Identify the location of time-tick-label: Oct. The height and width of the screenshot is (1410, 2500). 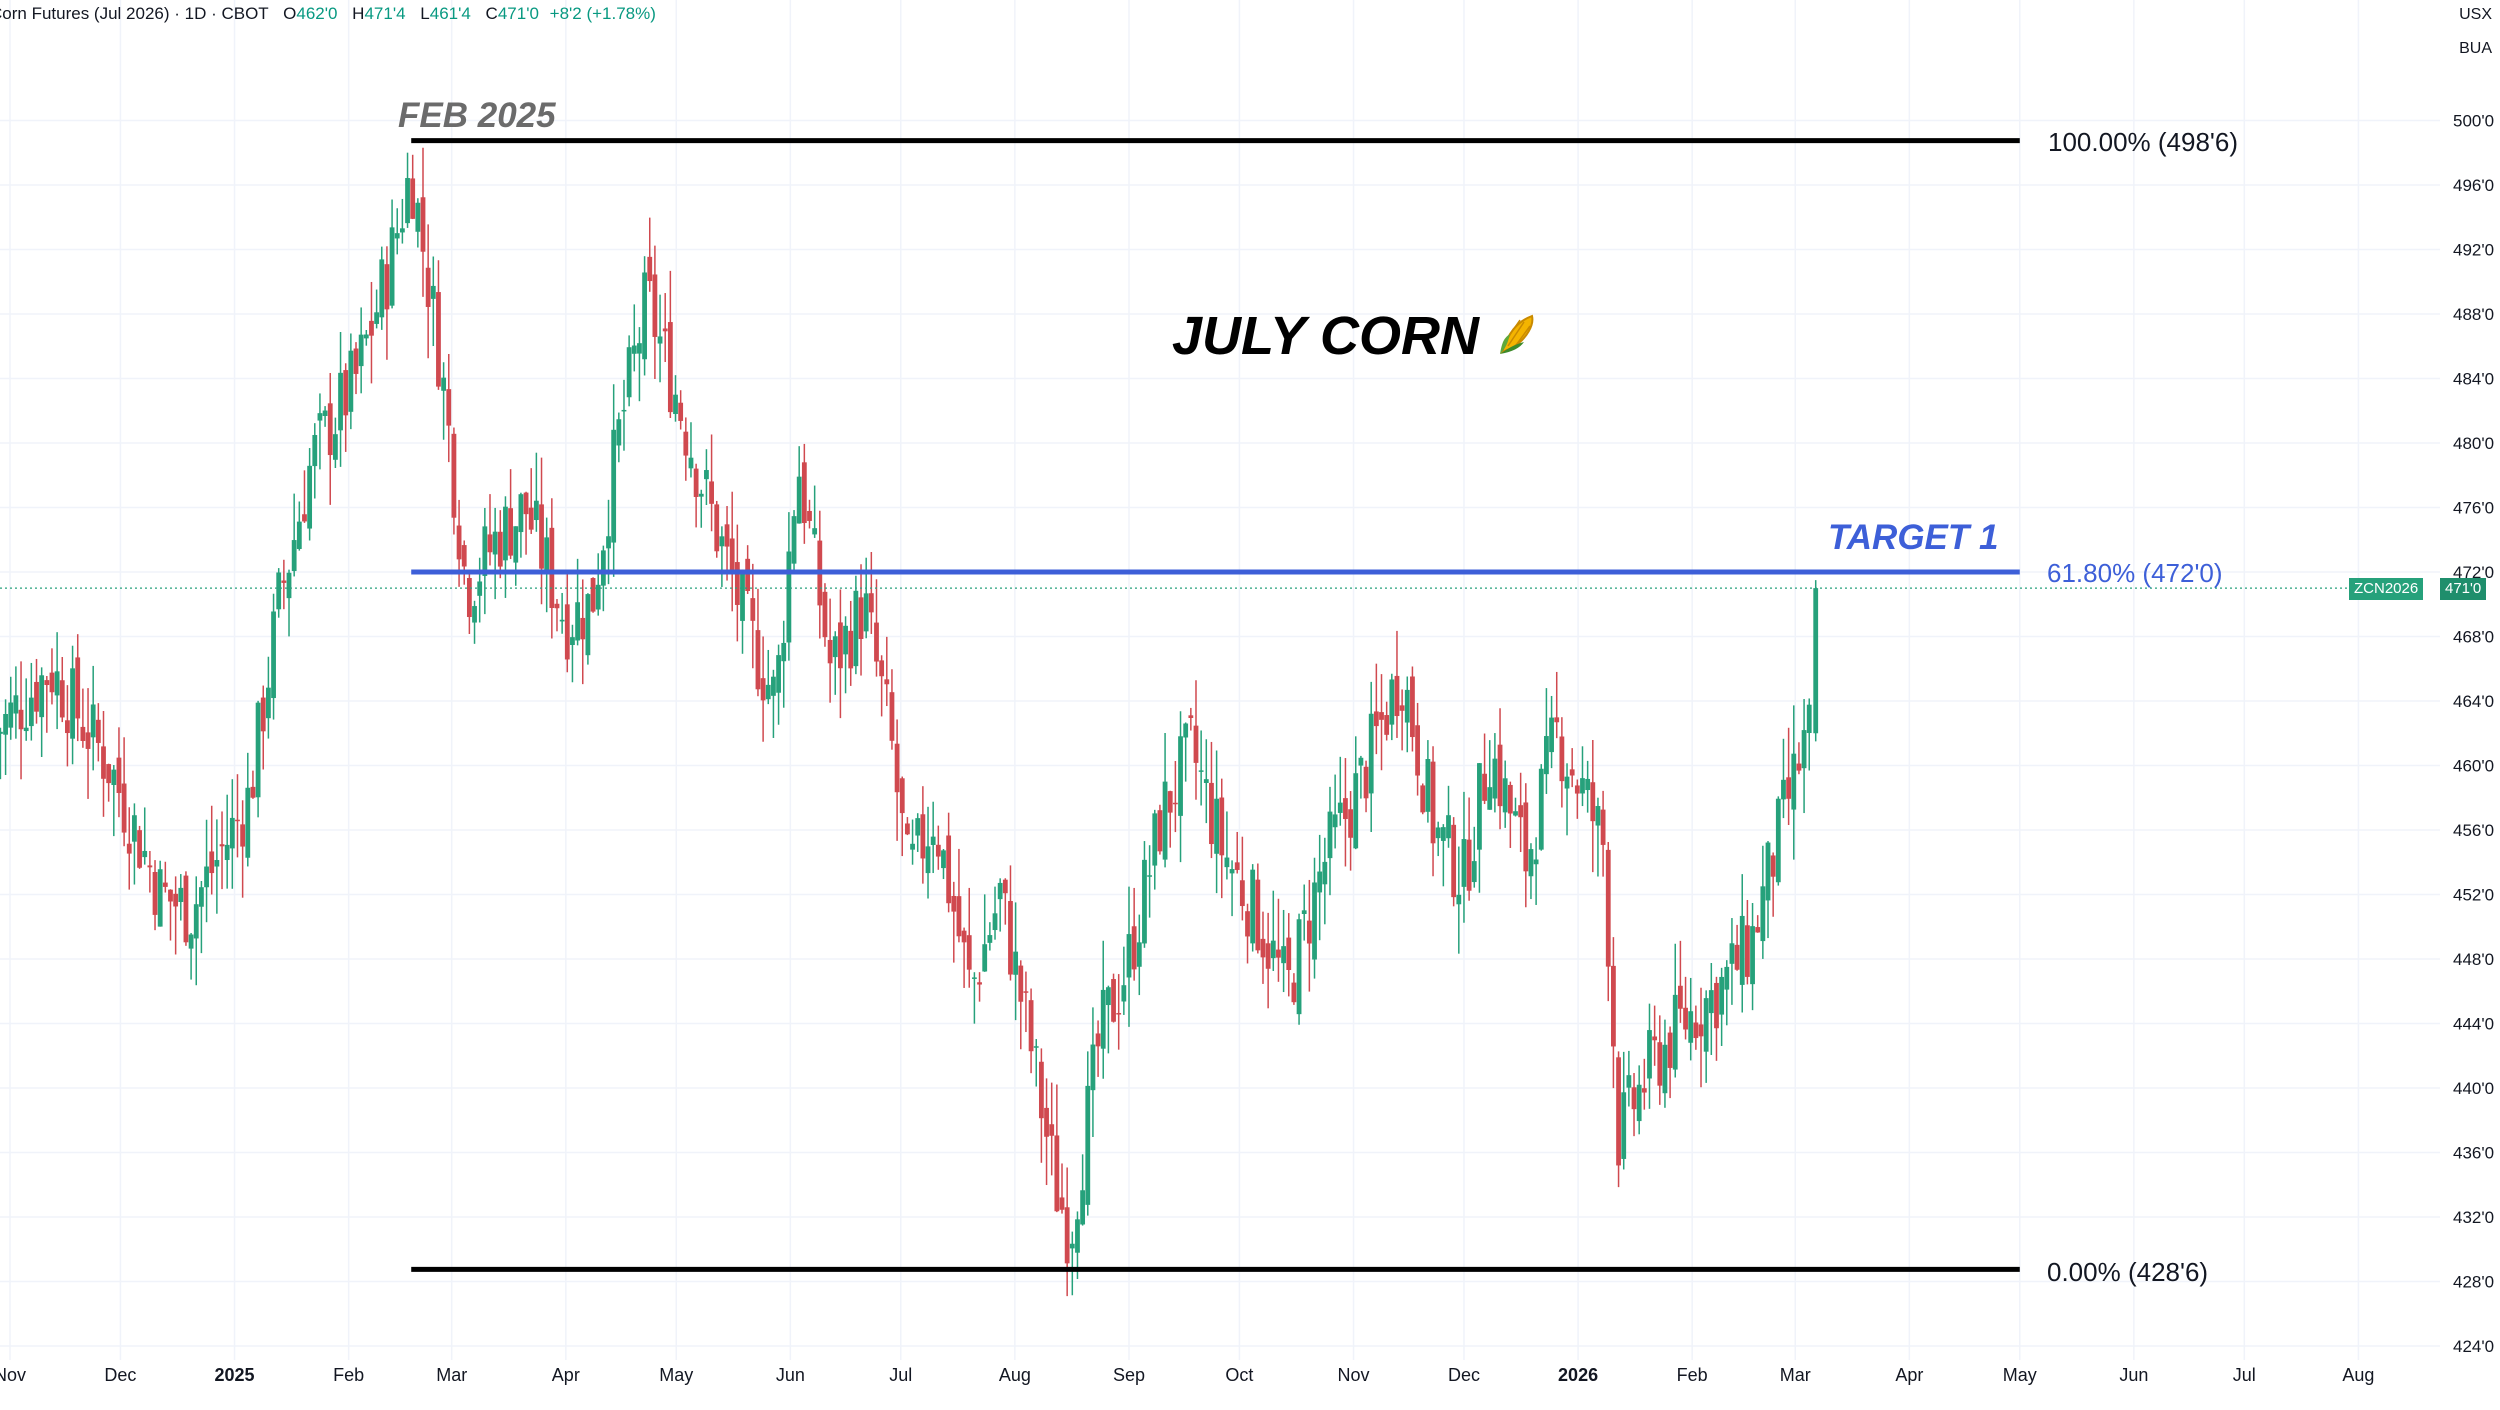
(1239, 1375).